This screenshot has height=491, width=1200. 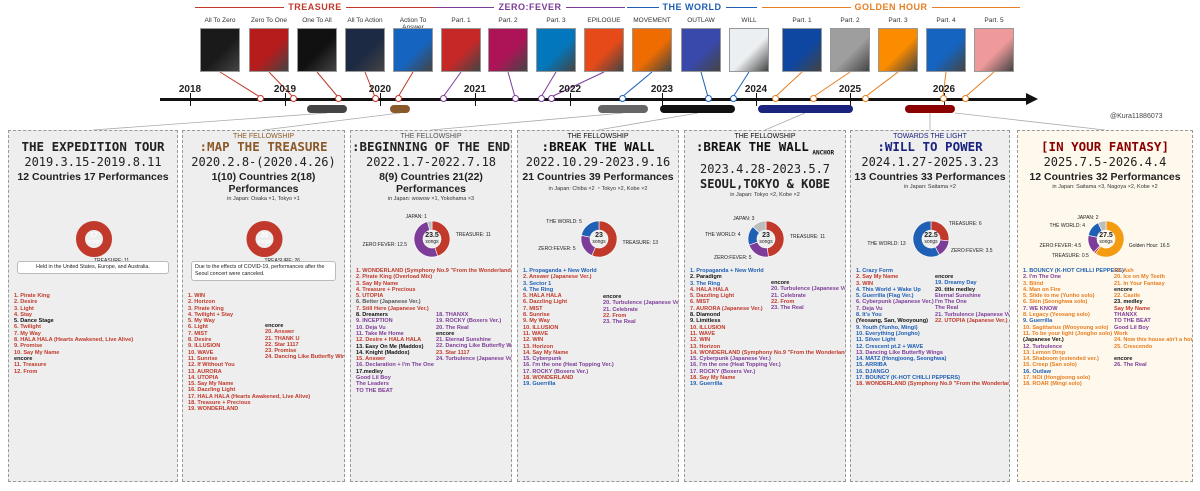 I want to click on setlist-song: 15. Cyberpunk, so click(x=542, y=359).